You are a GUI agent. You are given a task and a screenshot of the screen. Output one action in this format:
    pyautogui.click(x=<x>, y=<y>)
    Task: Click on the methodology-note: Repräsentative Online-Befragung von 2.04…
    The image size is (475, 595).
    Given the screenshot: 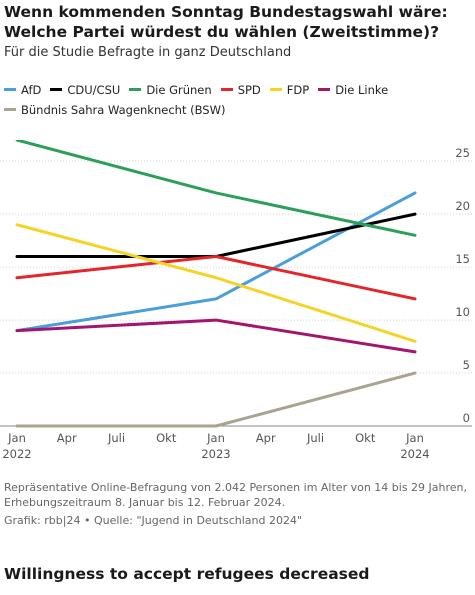 What is the action you would take?
    pyautogui.click(x=236, y=495)
    